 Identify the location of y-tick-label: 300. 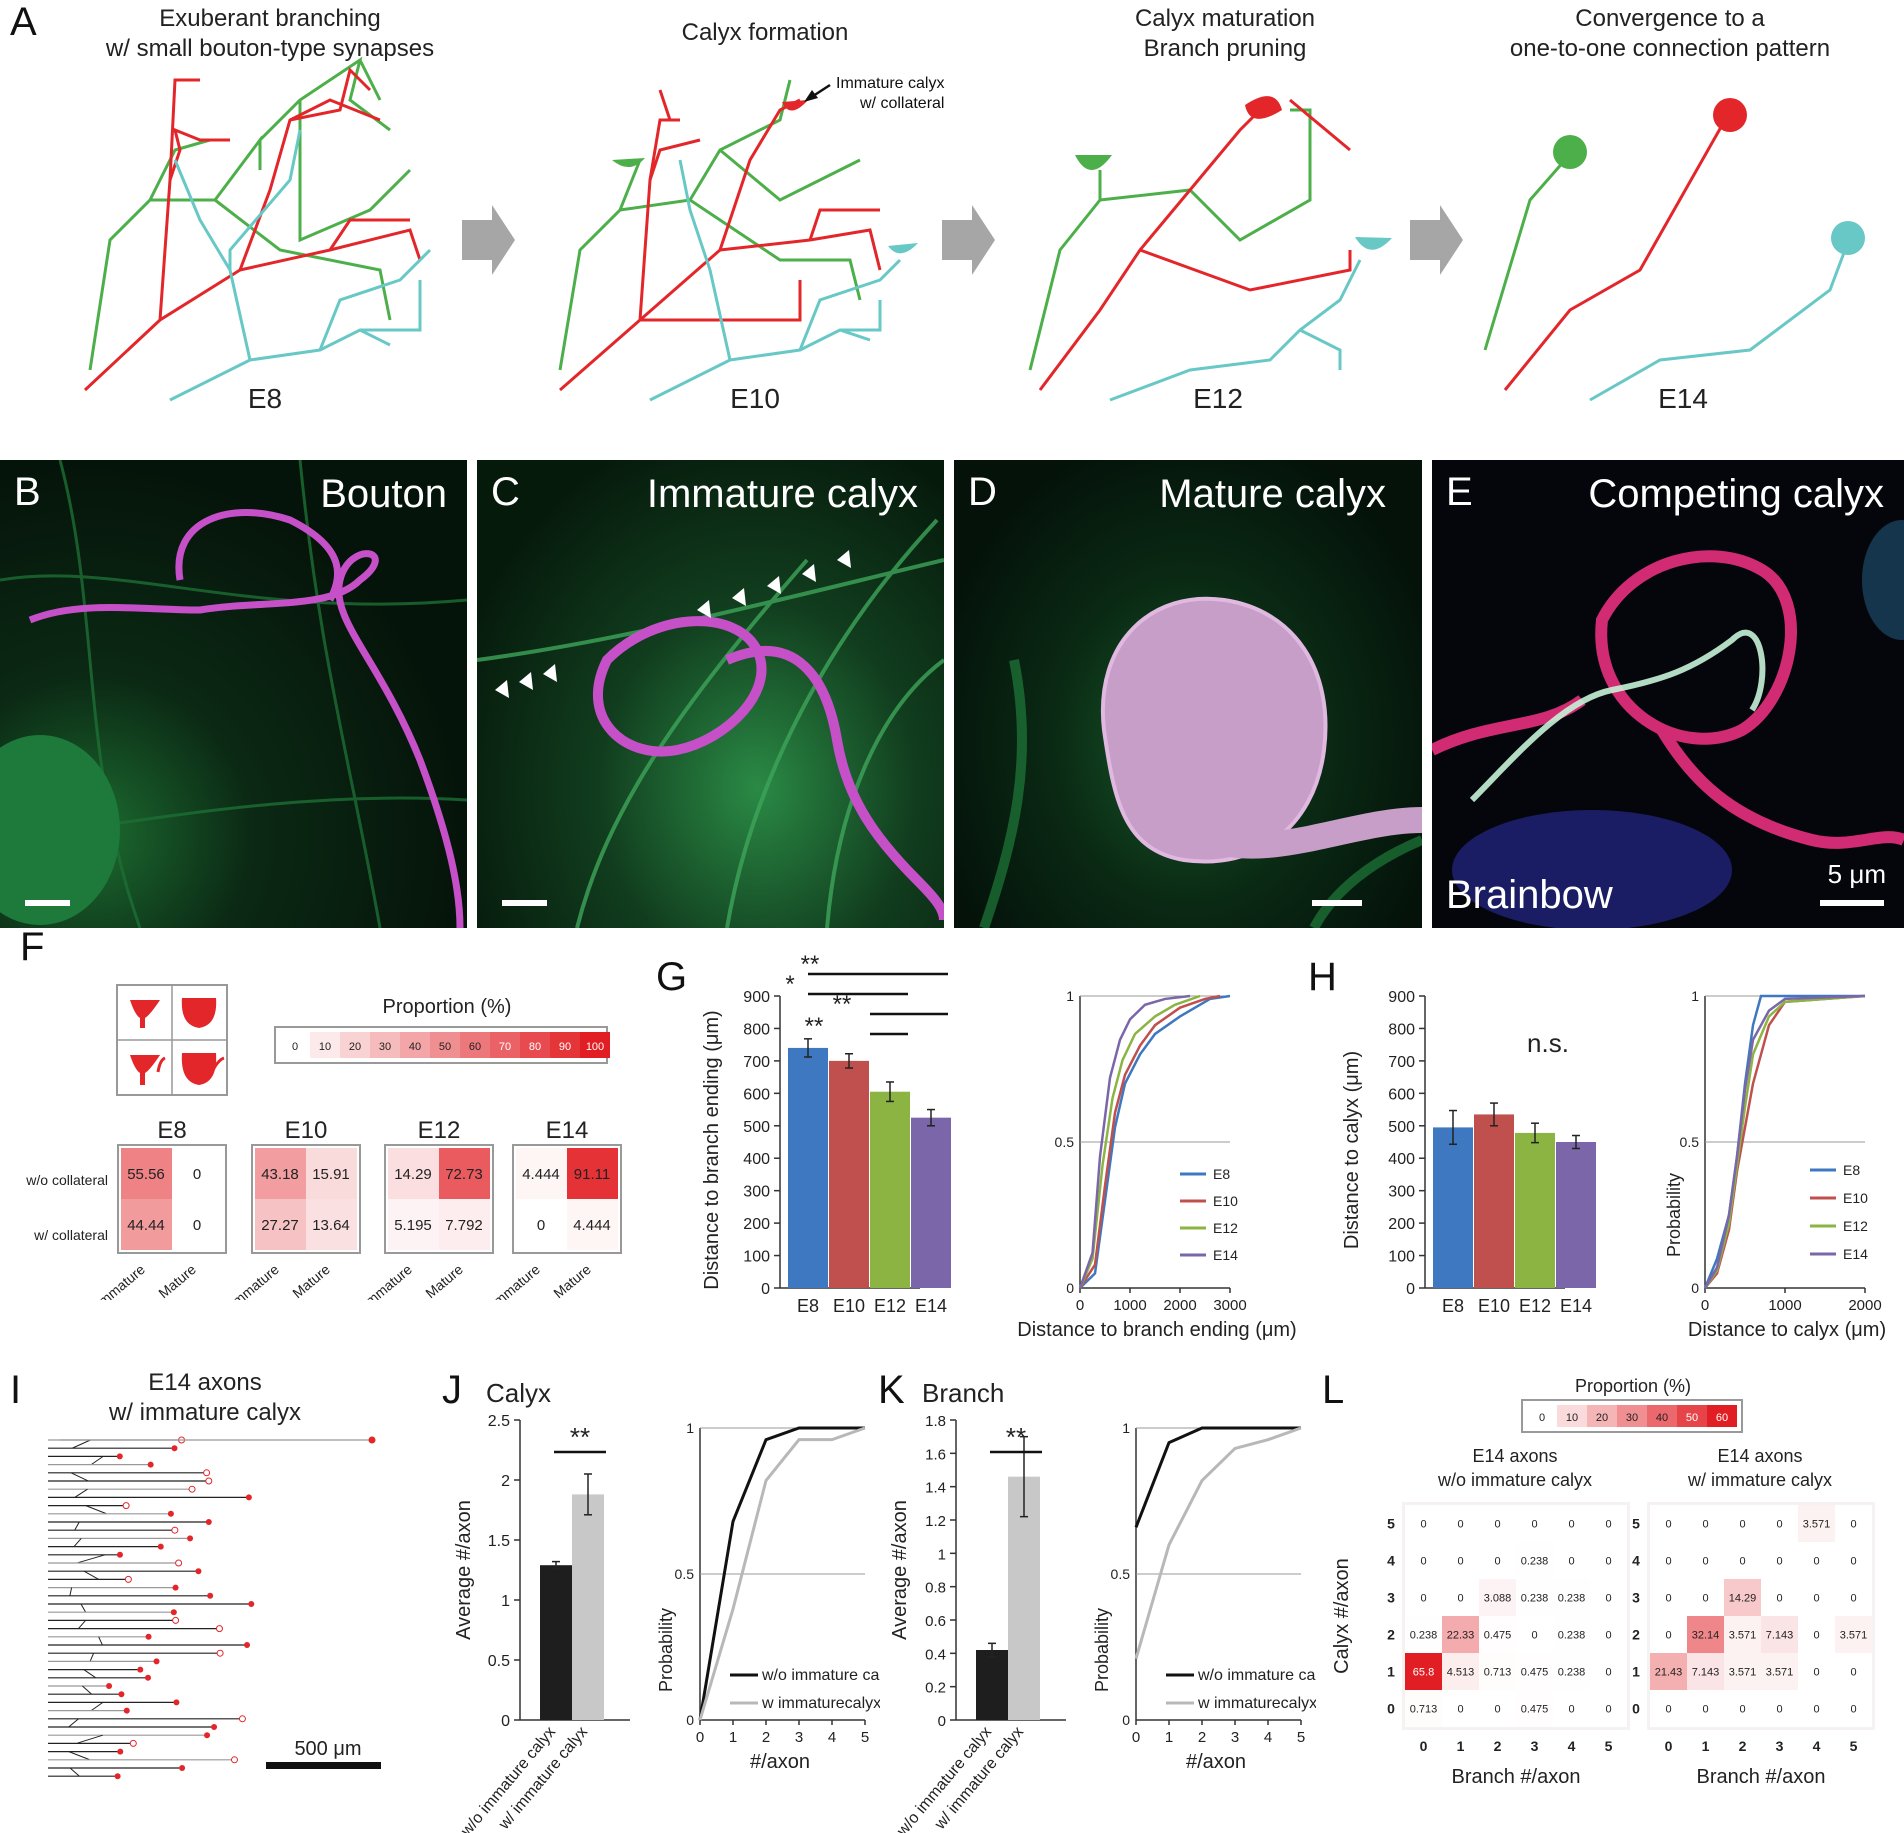
(1401, 1192).